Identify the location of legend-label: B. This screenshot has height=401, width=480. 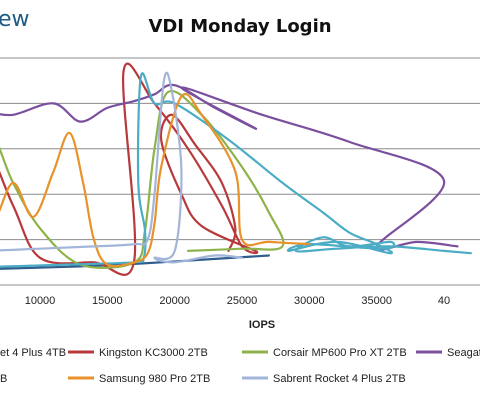
(3, 379).